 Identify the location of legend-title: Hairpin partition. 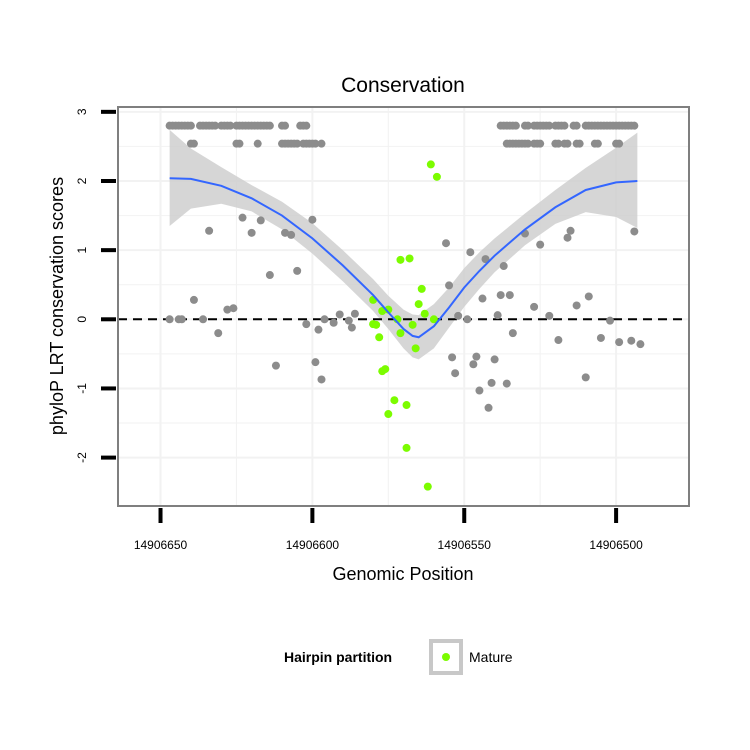
(338, 657).